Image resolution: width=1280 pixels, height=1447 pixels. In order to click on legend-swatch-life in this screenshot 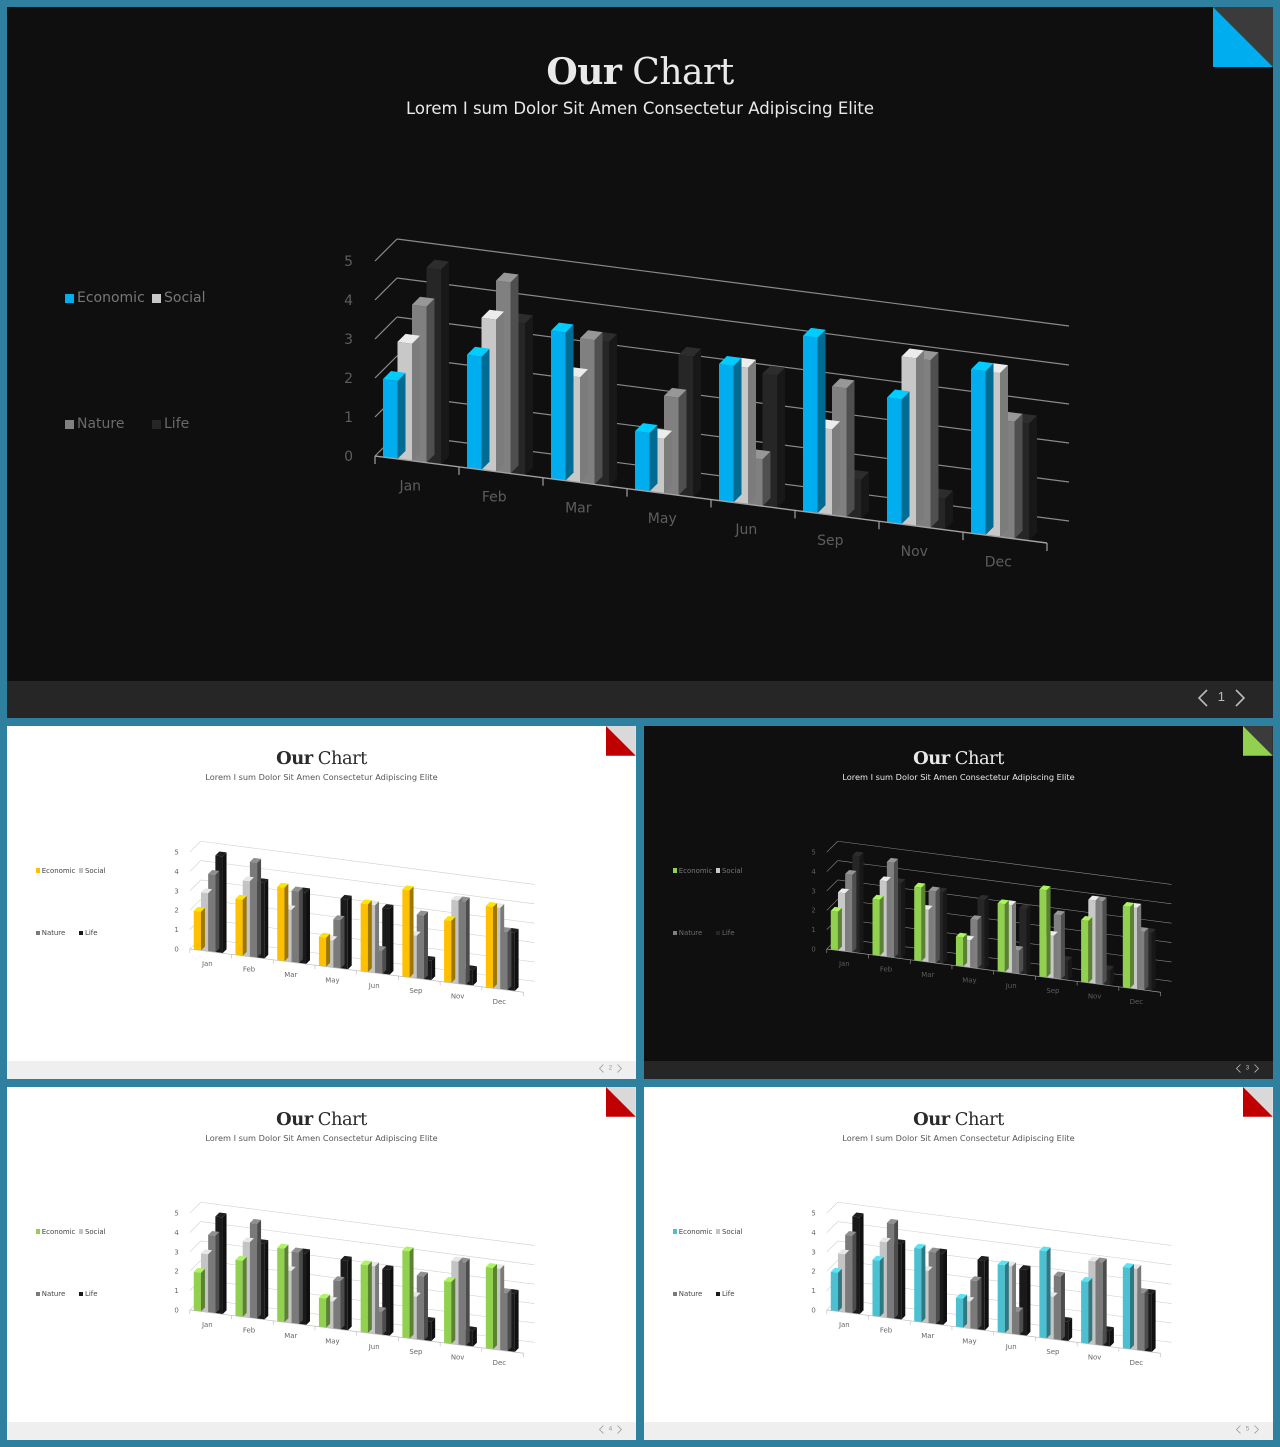, I will do `click(156, 424)`.